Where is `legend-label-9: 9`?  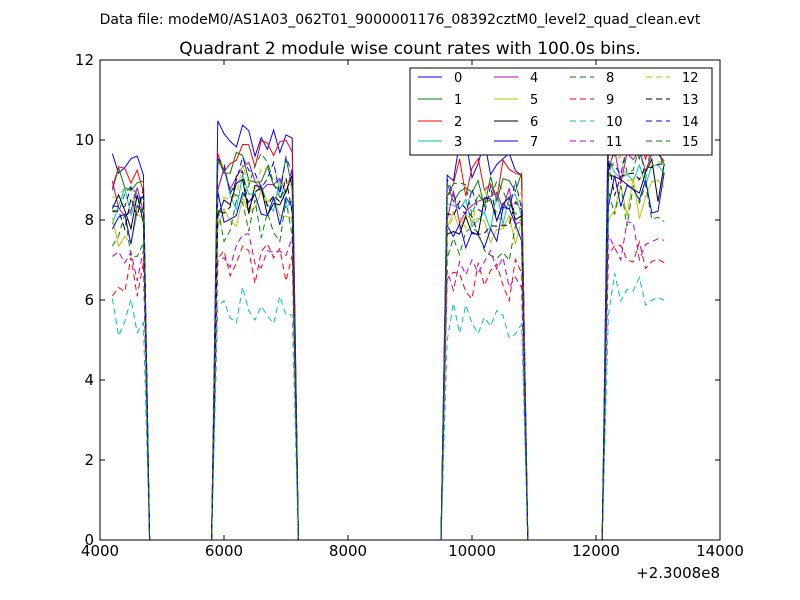
legend-label-9: 9 is located at coordinates (610, 100).